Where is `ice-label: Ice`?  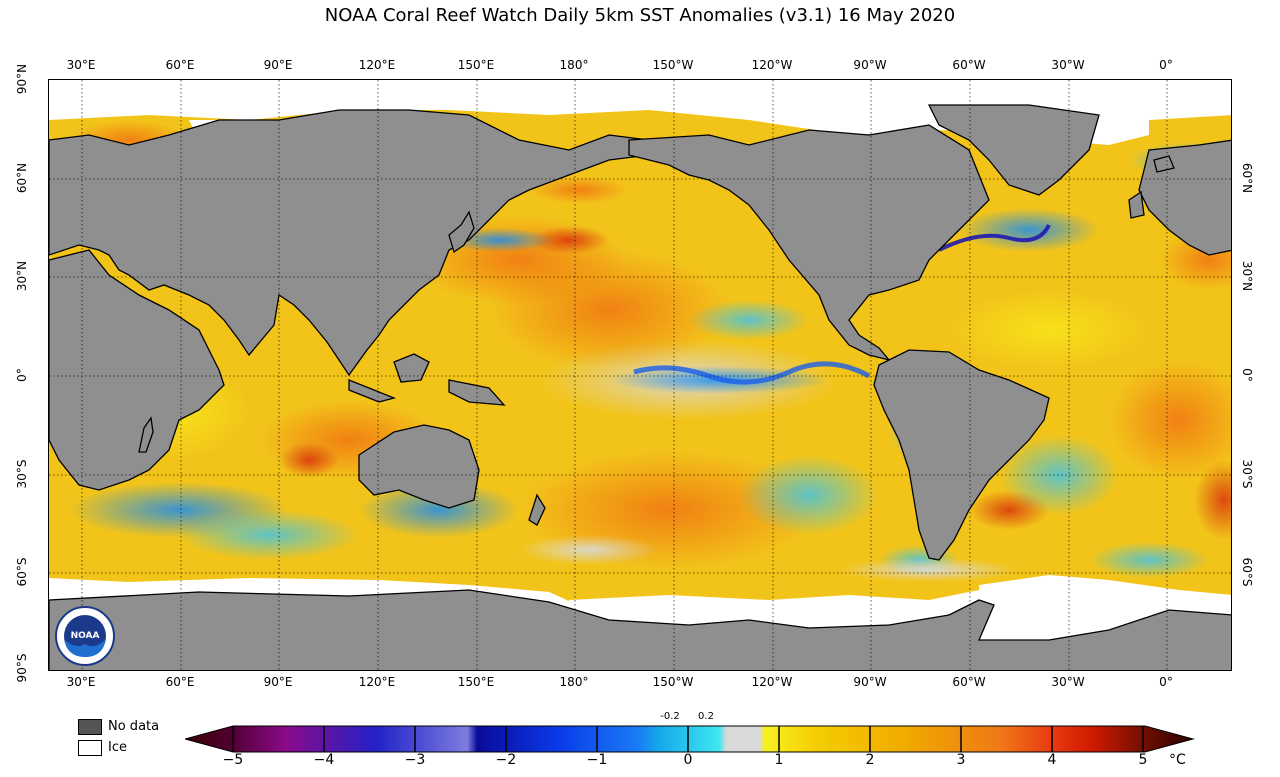 ice-label: Ice is located at coordinates (117, 747).